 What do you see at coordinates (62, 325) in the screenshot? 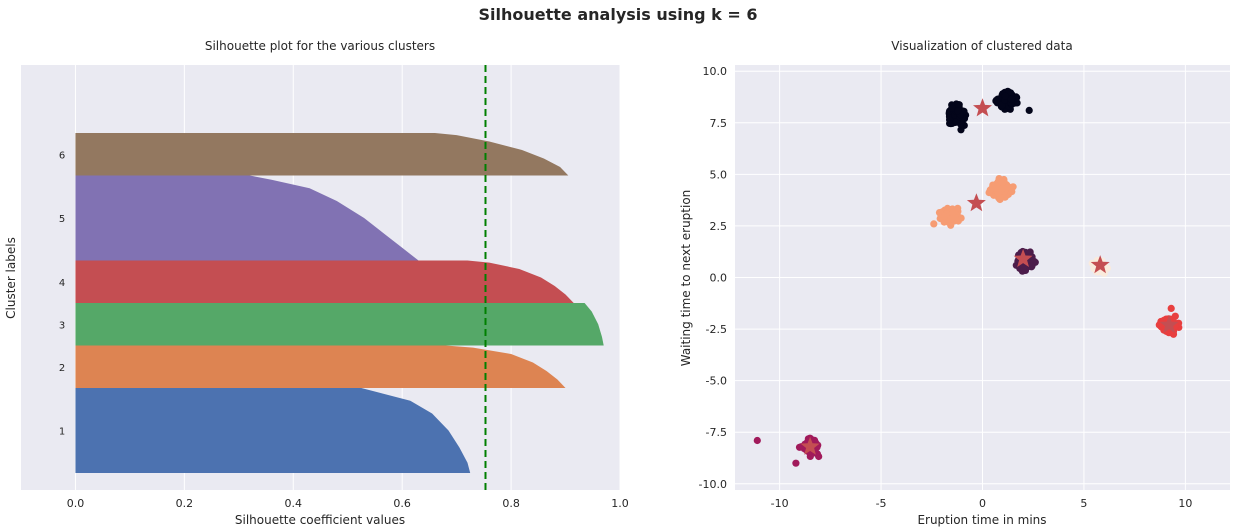
I see `cluster-label: 3` at bounding box center [62, 325].